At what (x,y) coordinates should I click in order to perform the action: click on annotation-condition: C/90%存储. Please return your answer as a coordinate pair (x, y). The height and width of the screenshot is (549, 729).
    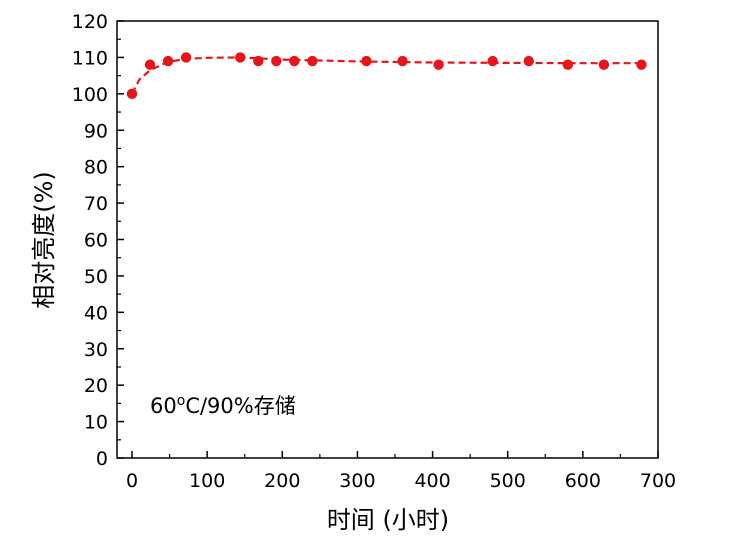
    Looking at the image, I should click on (240, 406).